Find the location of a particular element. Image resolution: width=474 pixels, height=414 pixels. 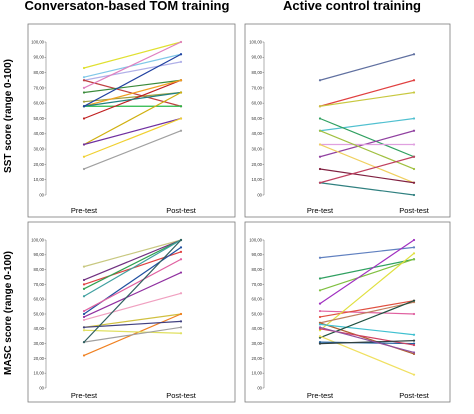

x-tick-label: Pre-test is located at coordinates (320, 210).